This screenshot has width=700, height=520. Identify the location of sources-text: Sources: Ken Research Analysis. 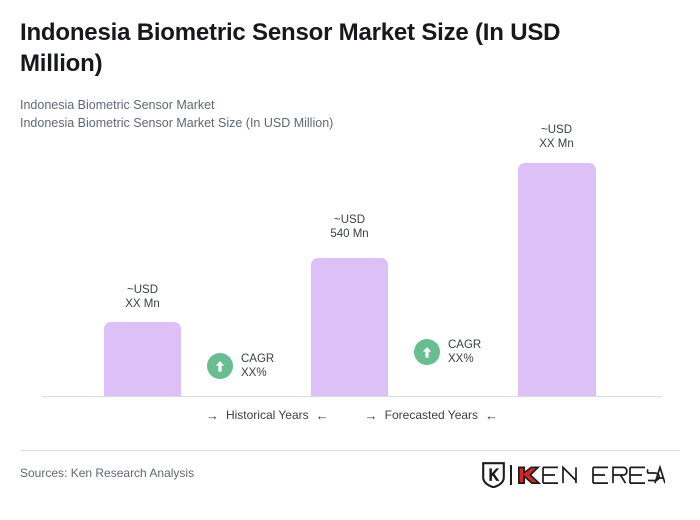
(107, 473).